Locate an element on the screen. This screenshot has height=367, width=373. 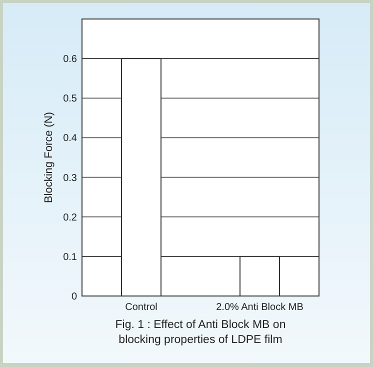
y-tick-label: 0.4 is located at coordinates (70, 138).